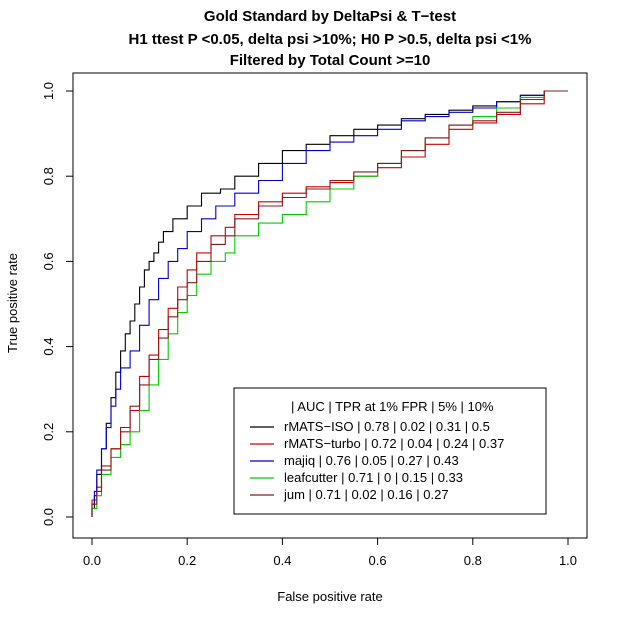 The height and width of the screenshot is (623, 623). Describe the element at coordinates (366, 494) in the screenshot. I see `legend-entry-label: jum | 0.71 | 0.02 | 0.16 | 0.27` at that location.